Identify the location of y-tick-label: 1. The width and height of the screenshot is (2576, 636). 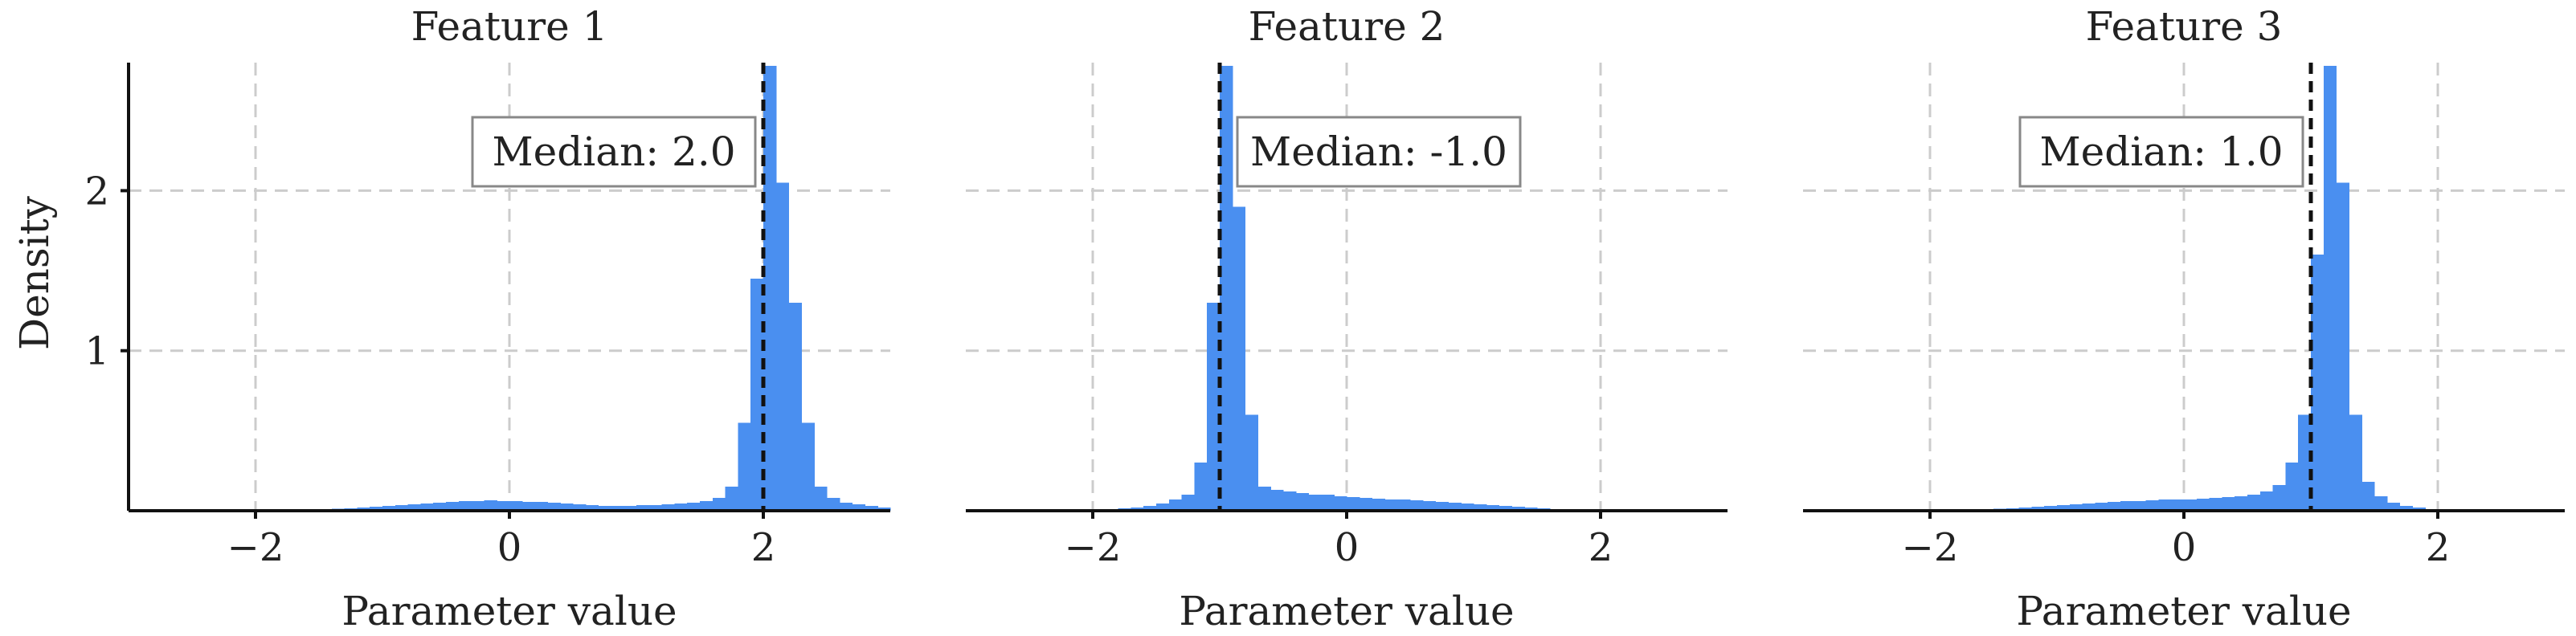
(96, 351).